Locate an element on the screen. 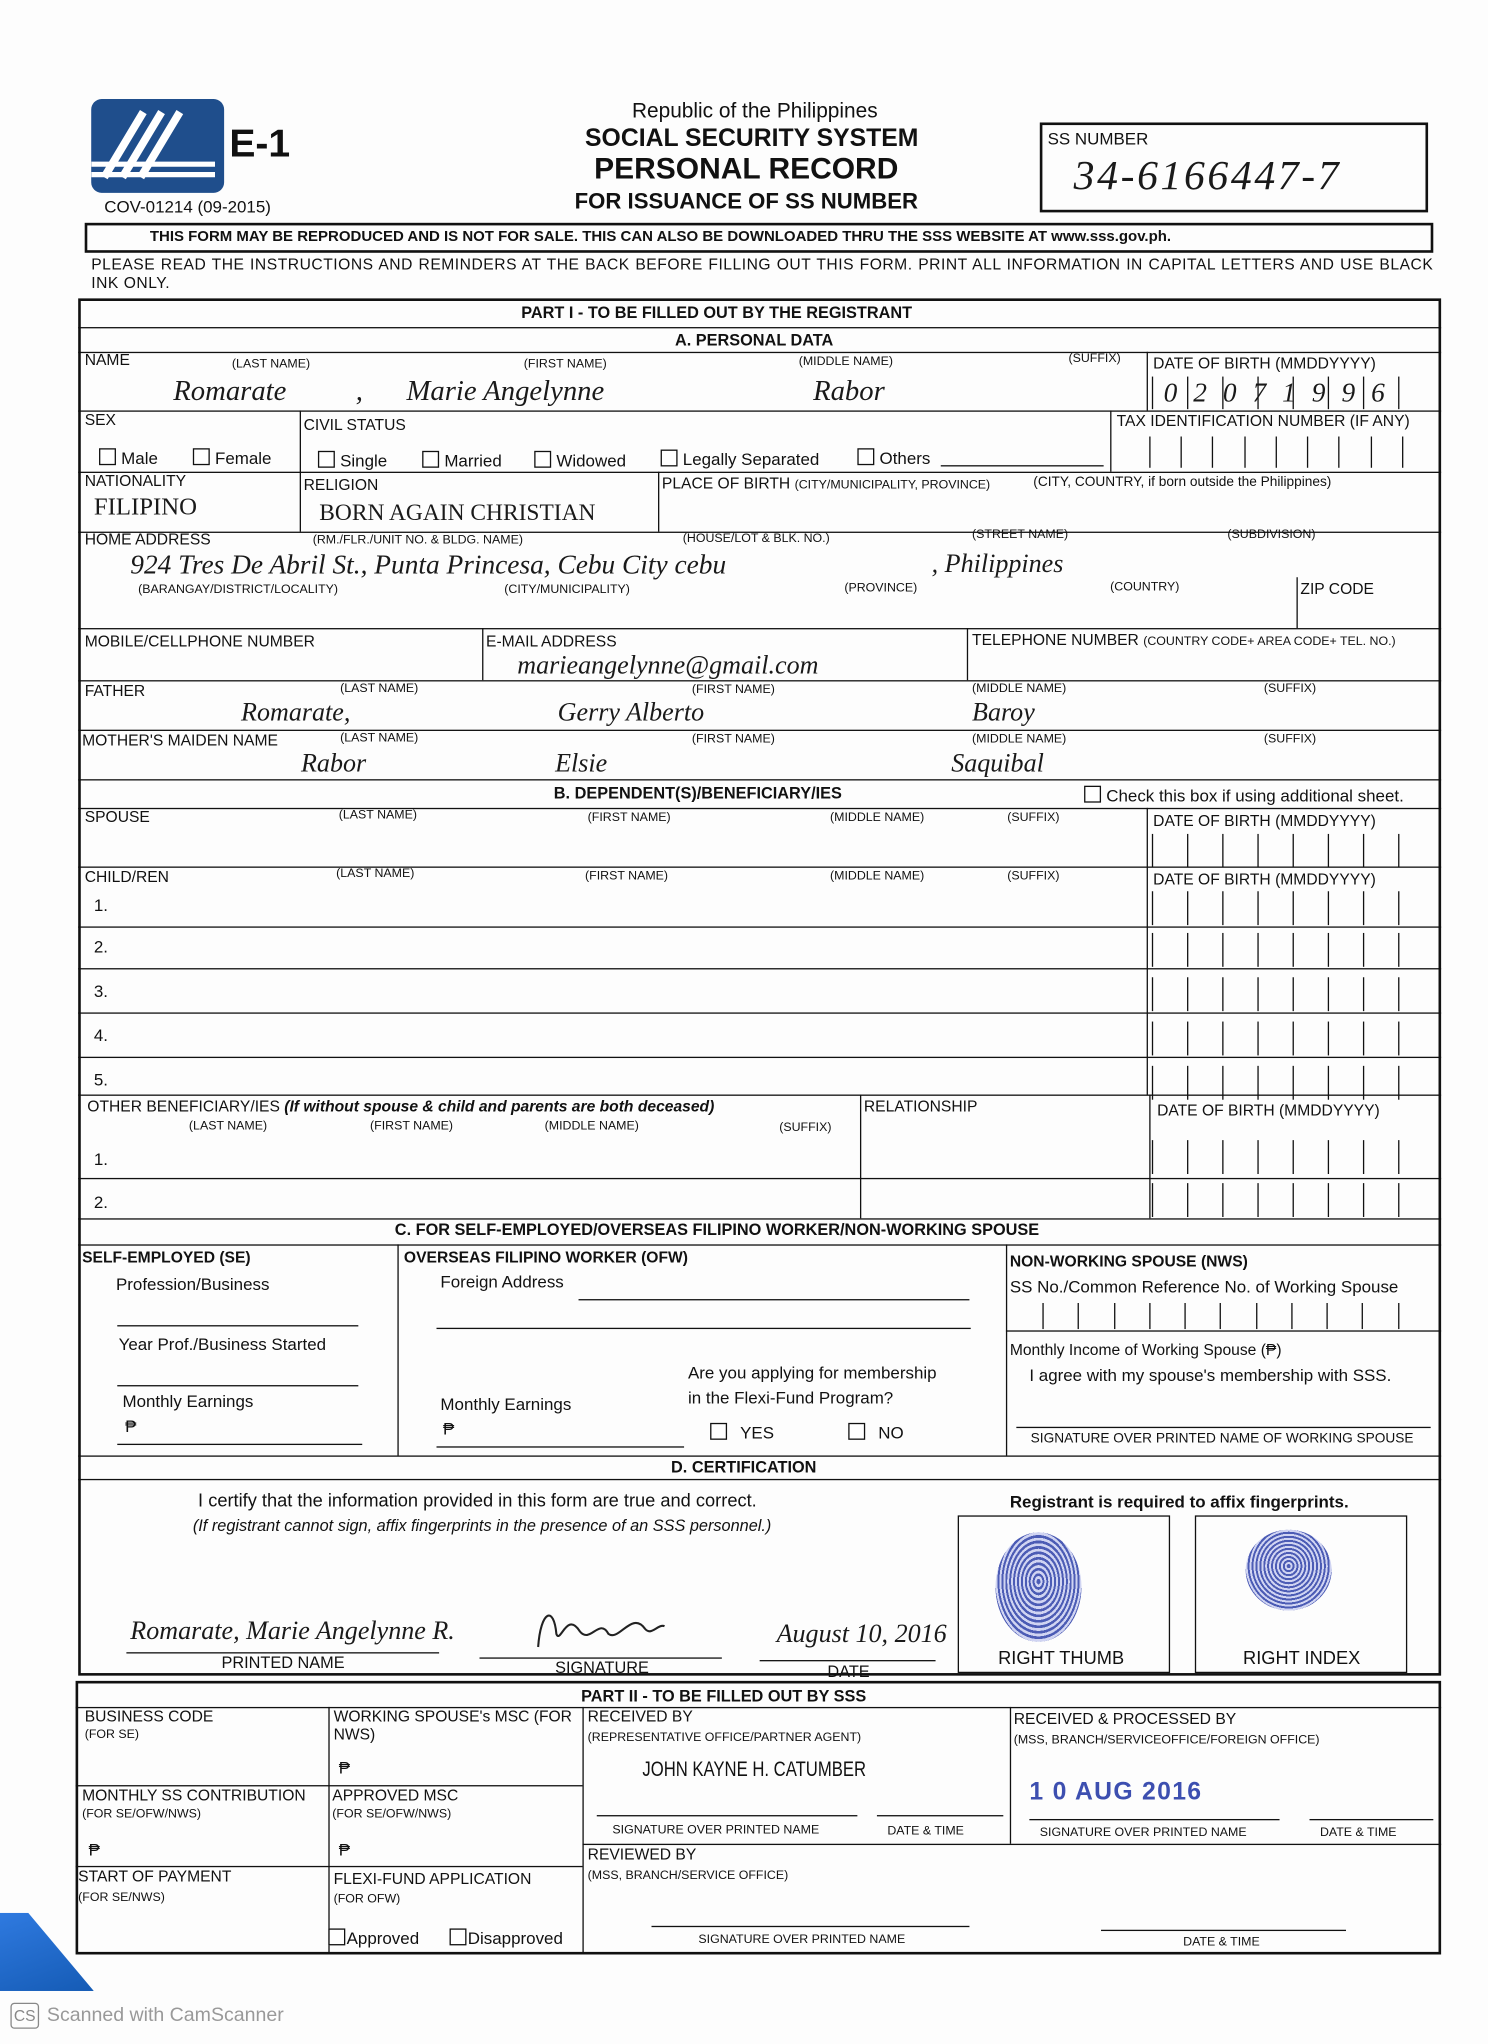  sex-female-option: Female is located at coordinates (231, 458).